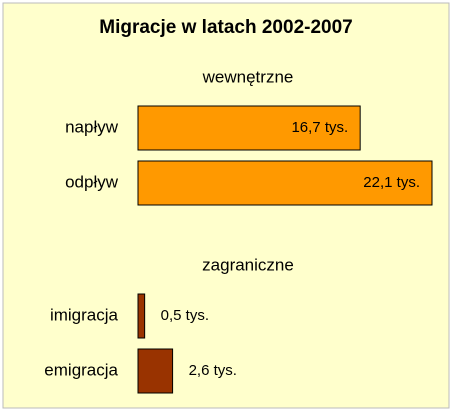  I want to click on category-label: imigracja, so click(84, 314).